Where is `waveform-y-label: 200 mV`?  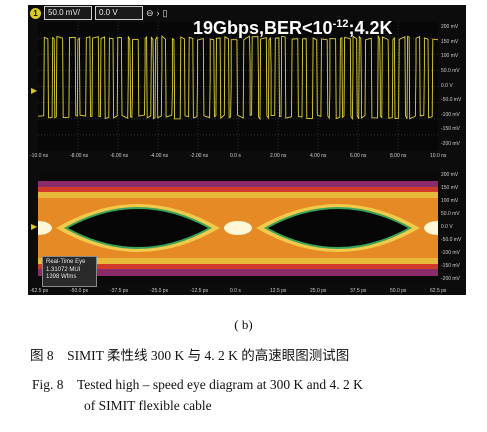 waveform-y-label: 200 mV is located at coordinates (450, 27).